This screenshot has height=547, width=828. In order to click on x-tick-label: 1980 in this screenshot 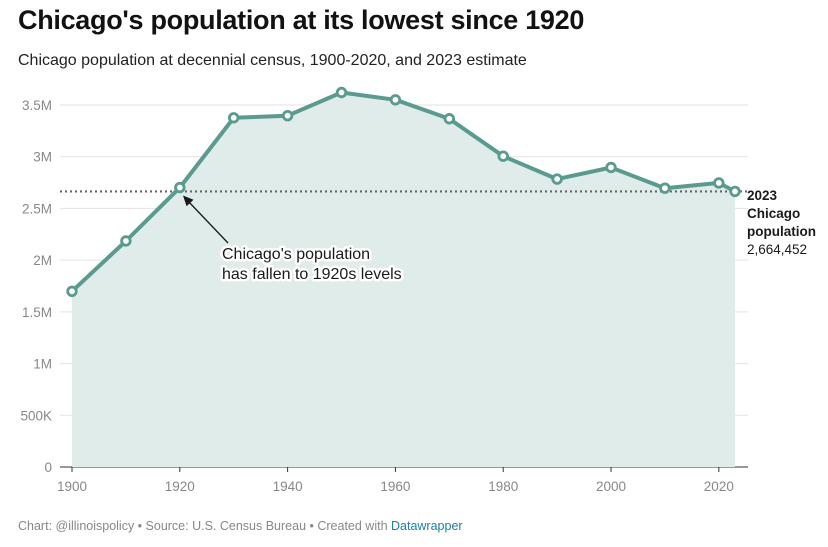, I will do `click(503, 486)`.